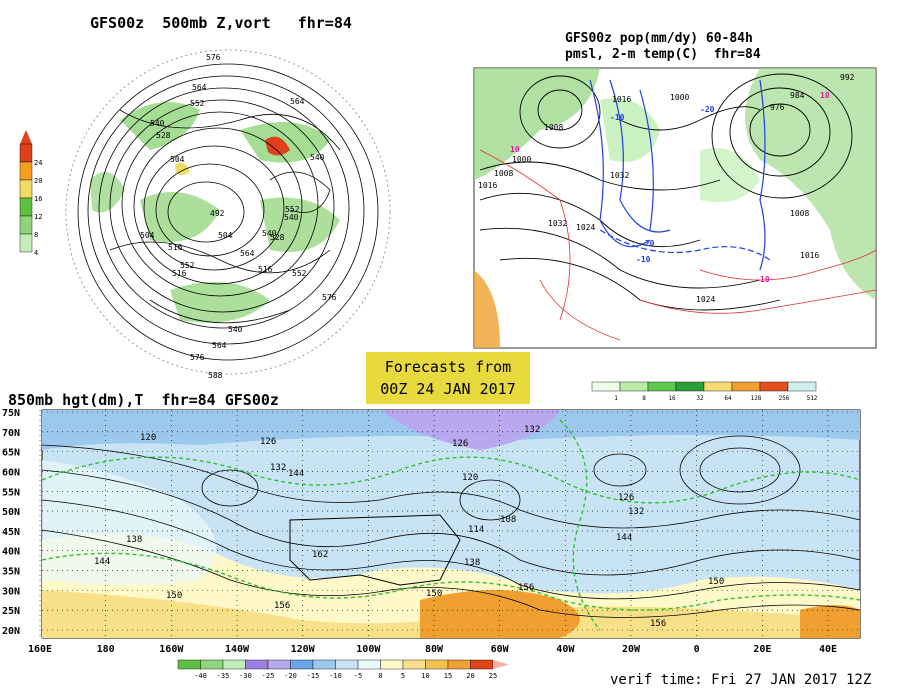 The width and height of the screenshot is (900, 700). Describe the element at coordinates (448, 389) in the screenshot. I see `banner-line2: 00Z 24 JAN 2017` at that location.